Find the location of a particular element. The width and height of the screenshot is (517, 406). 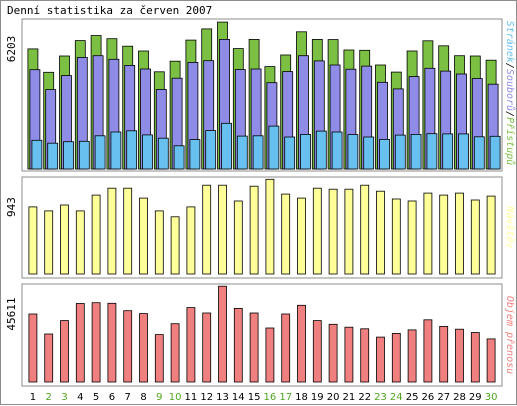

x-tick-label-day-9: 9 is located at coordinates (159, 397).